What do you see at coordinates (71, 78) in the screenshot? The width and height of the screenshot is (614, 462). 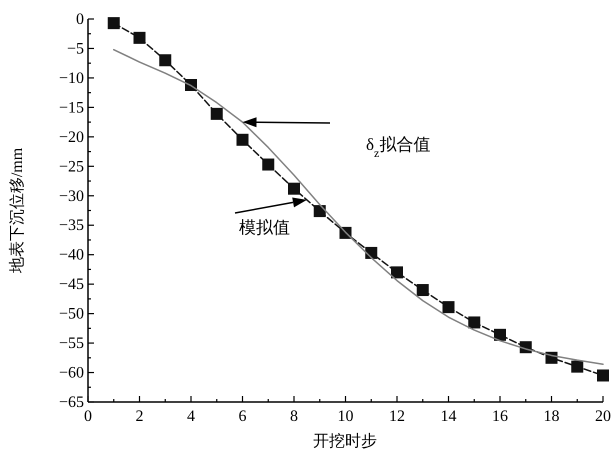 I see `y-tick-label: −10` at bounding box center [71, 78].